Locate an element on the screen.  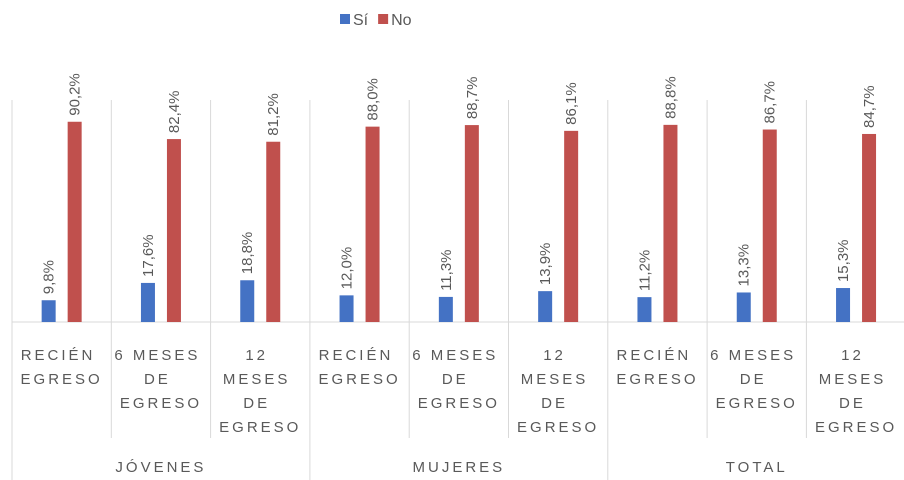
data-label: 88,7% is located at coordinates (472, 98).